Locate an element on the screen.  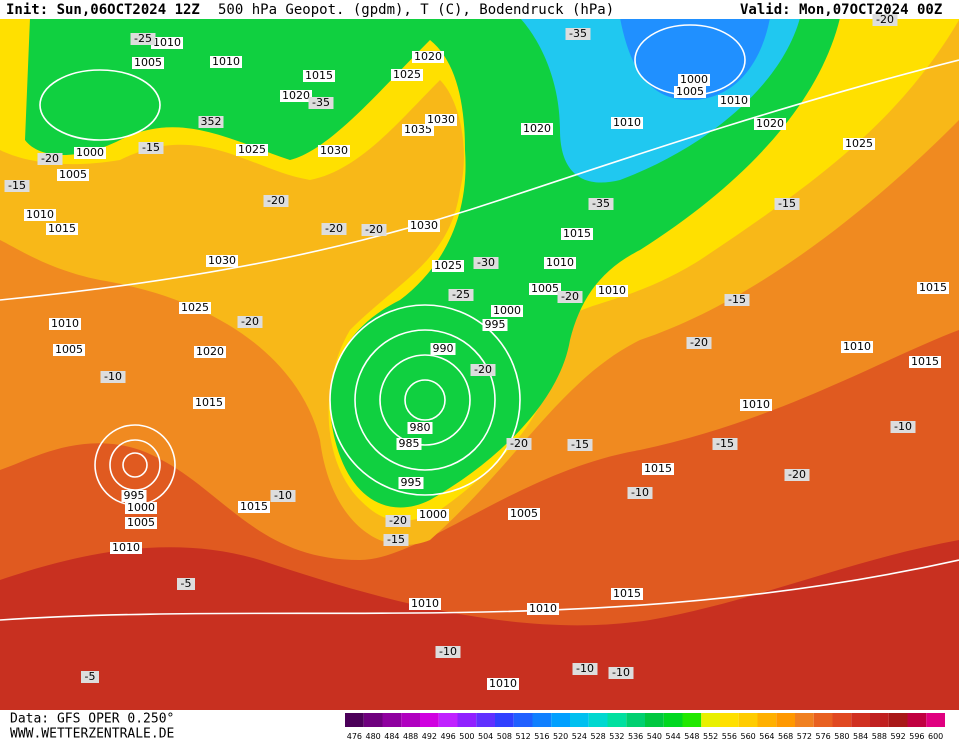
temperature-label: -15 is located at coordinates (151, 147).